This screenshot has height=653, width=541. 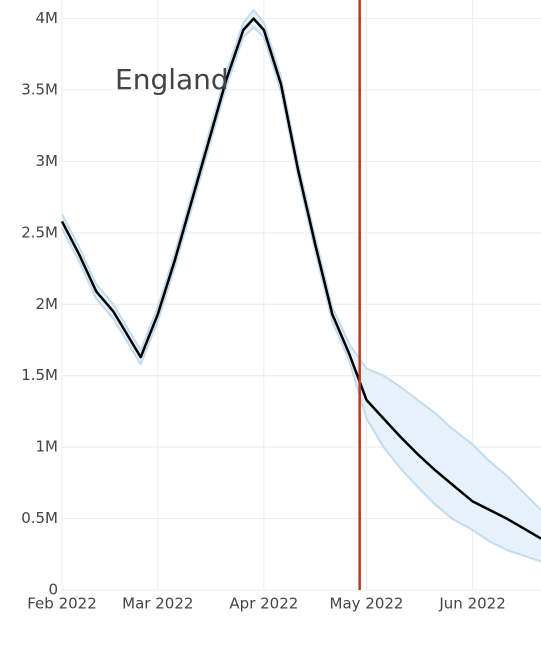 I want to click on y-tick-label: 0, so click(x=53, y=590).